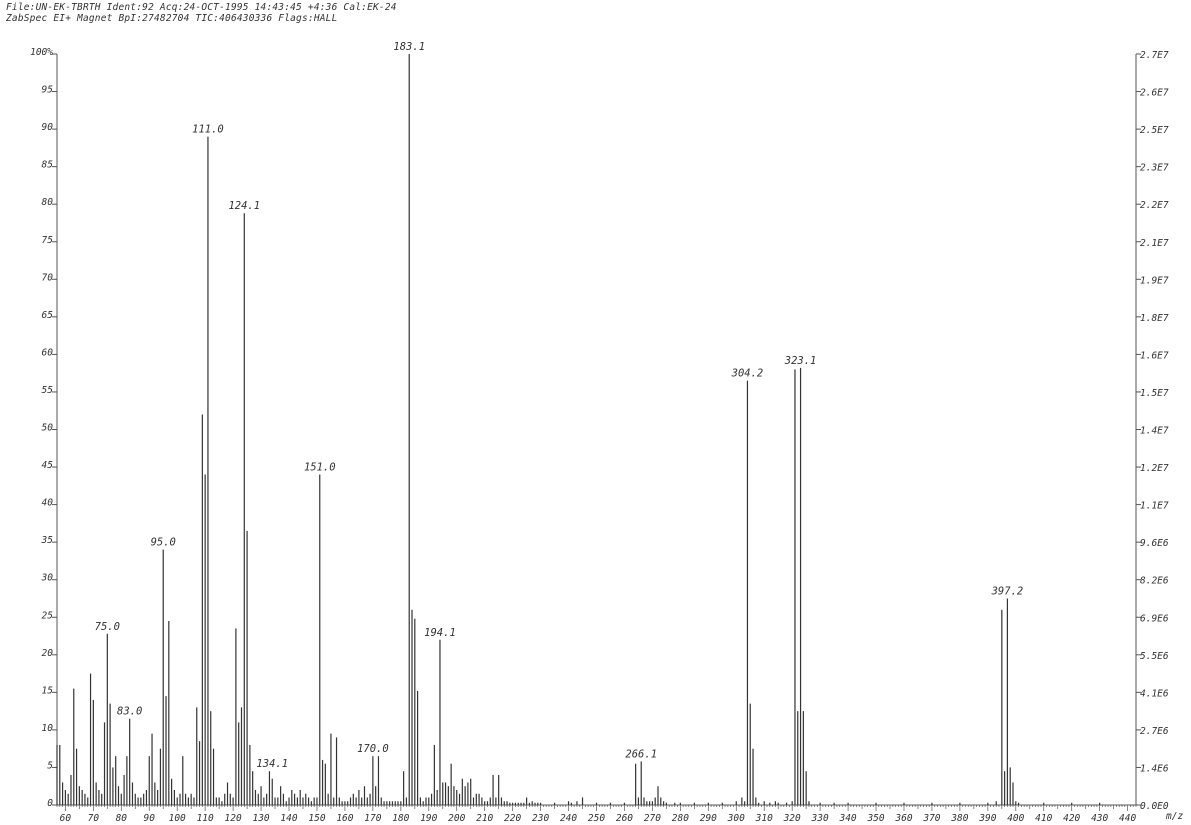 This screenshot has width=1191, height=825. What do you see at coordinates (66, 818) in the screenshot?
I see `x-tick-label: 60` at bounding box center [66, 818].